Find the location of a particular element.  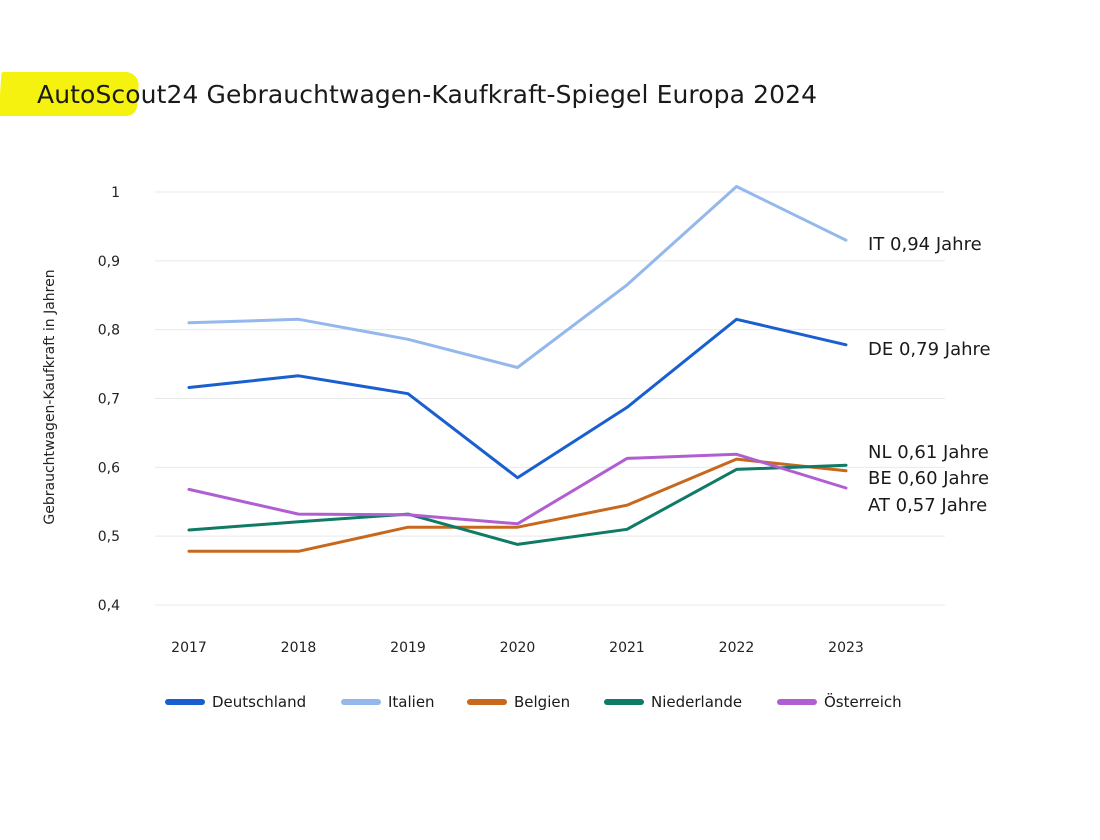

legend-label: Österreich is located at coordinates (863, 701).